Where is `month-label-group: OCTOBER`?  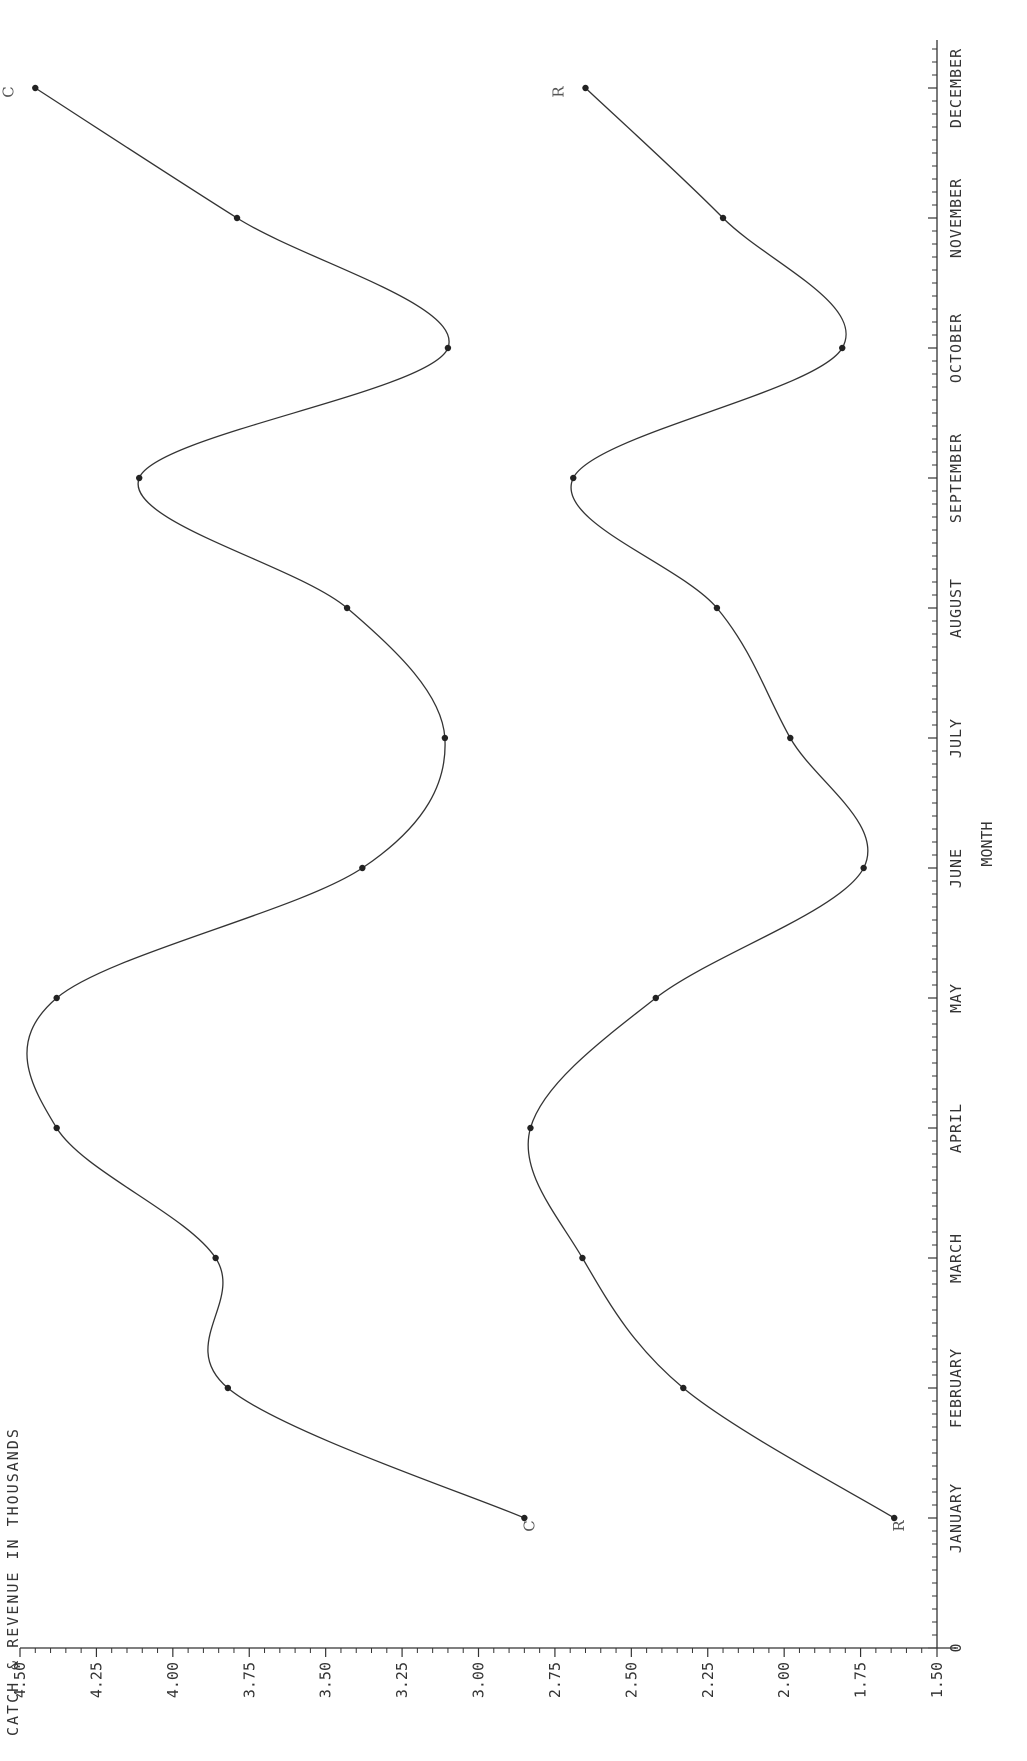 month-label-group: OCTOBER is located at coordinates (956, 348).